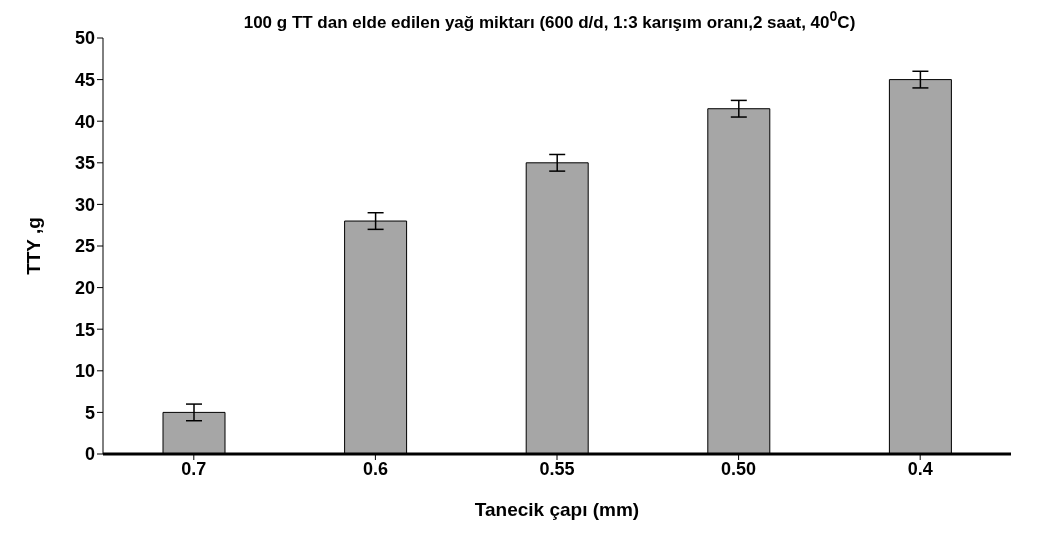 Image resolution: width=1059 pixels, height=542 pixels. What do you see at coordinates (549, 20) in the screenshot?
I see `chart-title: 100 g TT dan elde edilen yağ miktarı (600 d/d, 1:3 karışım oranı,2 saat, 40$^{0}$C)` at bounding box center [549, 20].